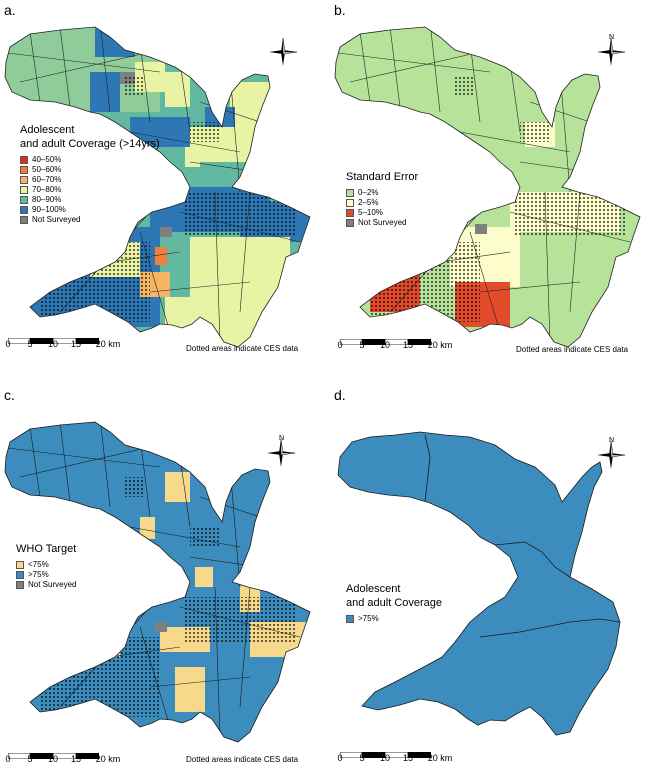 This screenshot has width=647, height=769. Describe the element at coordinates (90, 170) in the screenshot. I see `legend-item: 50–60%` at that location.